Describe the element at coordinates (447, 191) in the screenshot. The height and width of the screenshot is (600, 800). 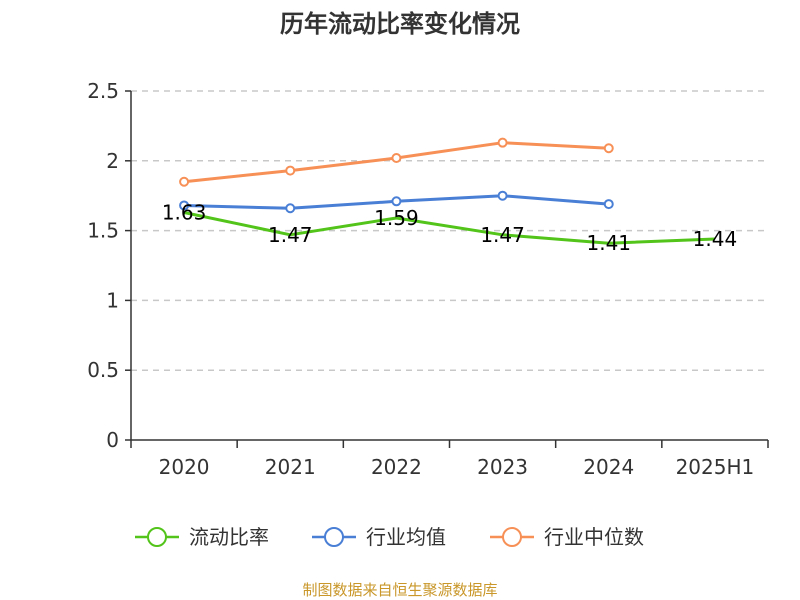
I see `series-lines` at that location.